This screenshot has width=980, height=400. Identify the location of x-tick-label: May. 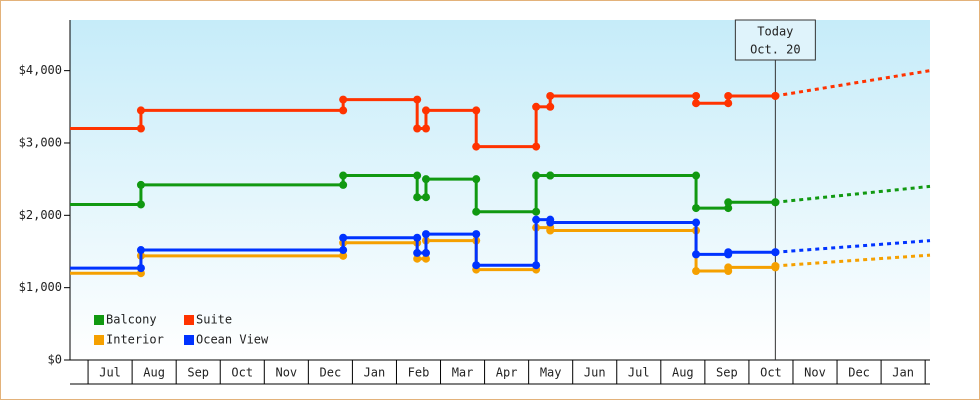
(551, 373).